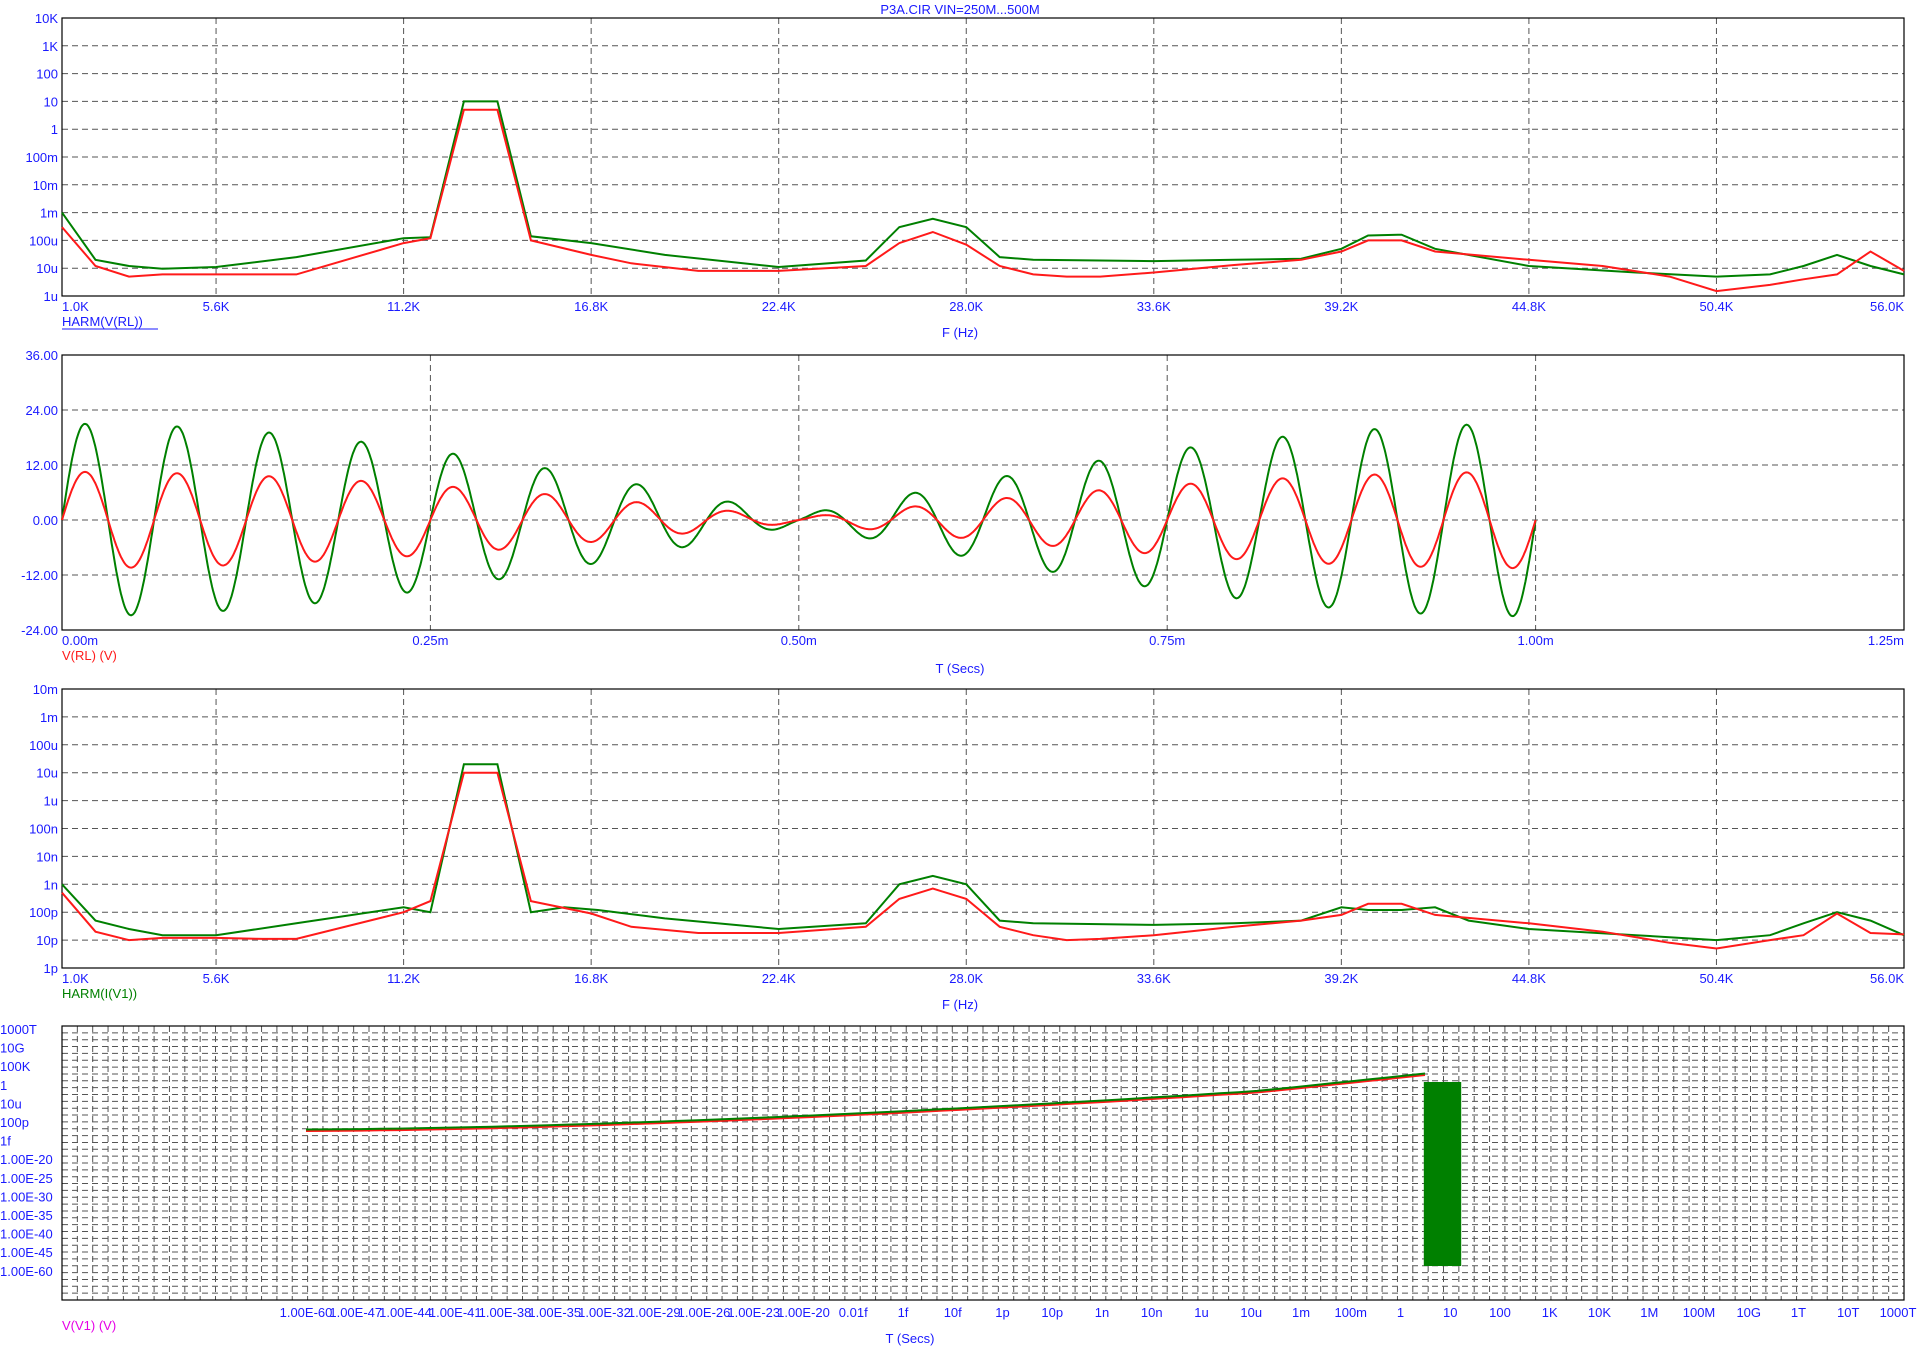  Describe the element at coordinates (1649, 1312) in the screenshot. I see `x-tick-label: 1M` at that location.